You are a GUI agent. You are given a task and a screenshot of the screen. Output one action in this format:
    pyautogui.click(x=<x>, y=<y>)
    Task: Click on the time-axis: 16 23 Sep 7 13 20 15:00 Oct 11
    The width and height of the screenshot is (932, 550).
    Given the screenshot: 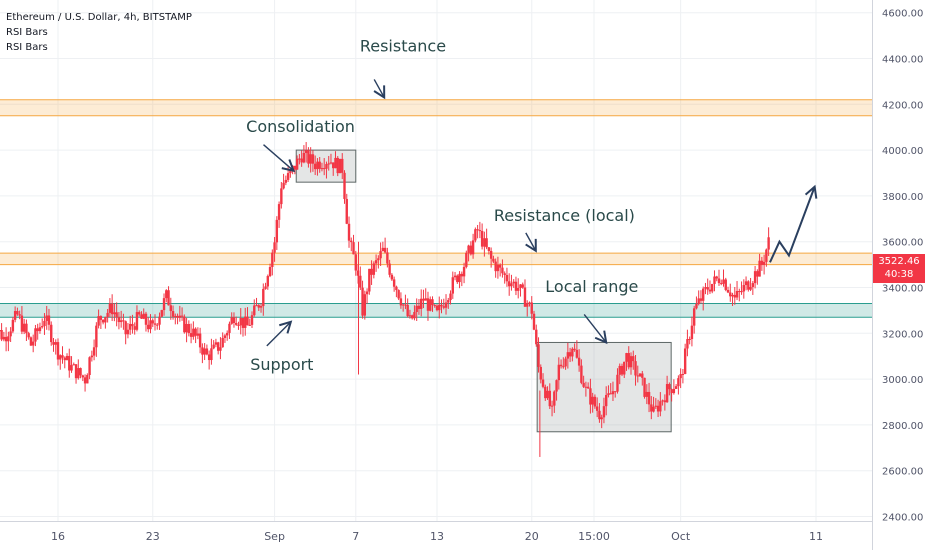 What is the action you would take?
    pyautogui.click(x=437, y=536)
    